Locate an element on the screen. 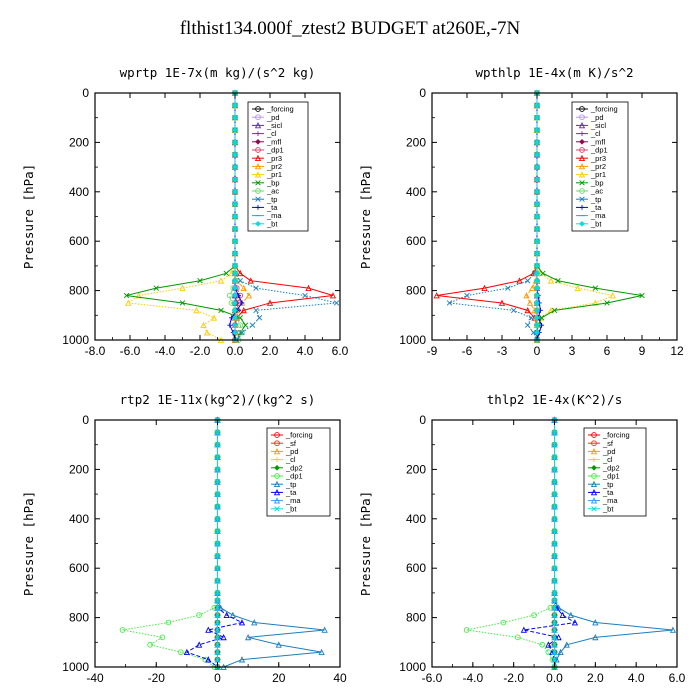 This screenshot has width=700, height=700. x-tick-label: 9 is located at coordinates (642, 351).